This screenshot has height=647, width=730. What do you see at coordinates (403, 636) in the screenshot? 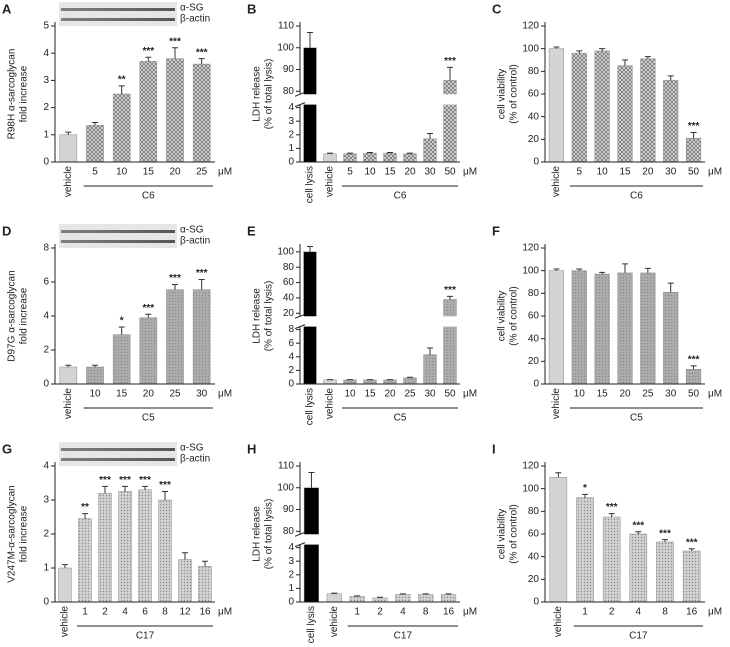
I see `group-label: C17` at bounding box center [403, 636].